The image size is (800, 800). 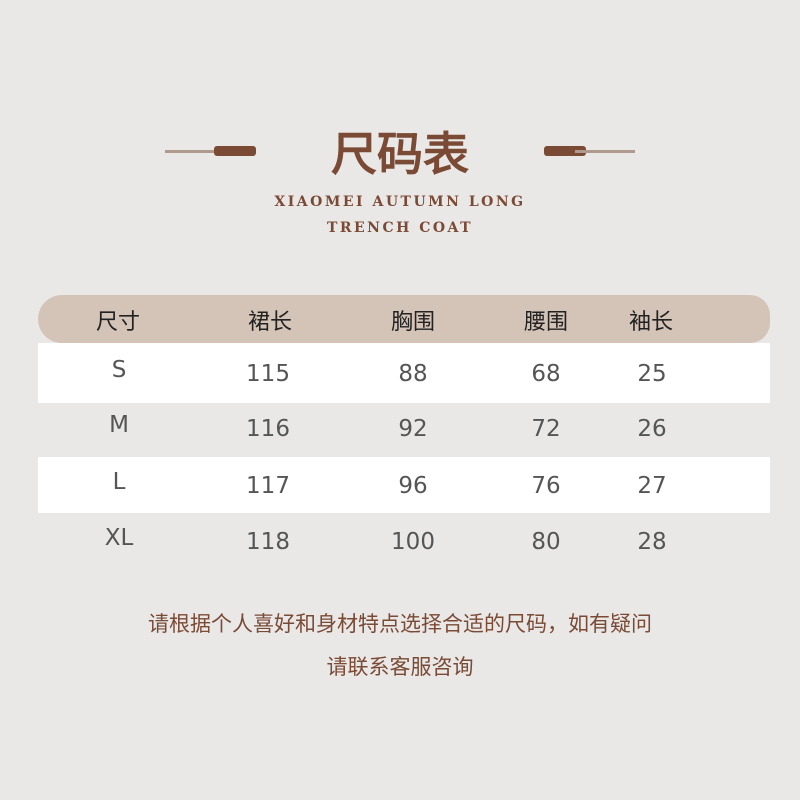 What do you see at coordinates (605, 151) in the screenshot?
I see `right-decor-line` at bounding box center [605, 151].